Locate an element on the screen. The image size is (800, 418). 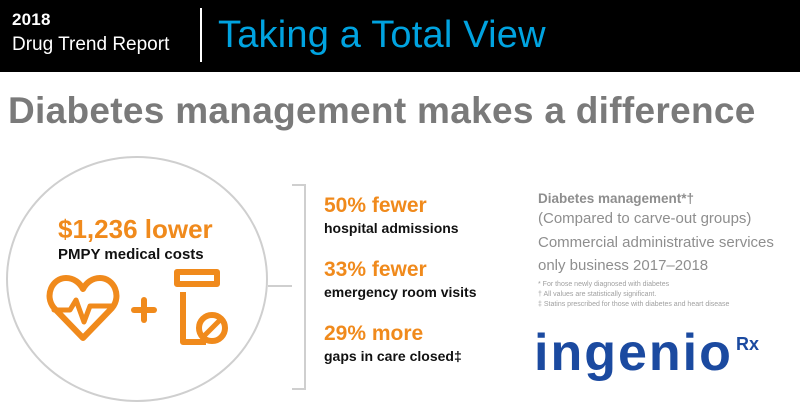
side-note-line: (Compared to carve-out groups) is located at coordinates (645, 218).